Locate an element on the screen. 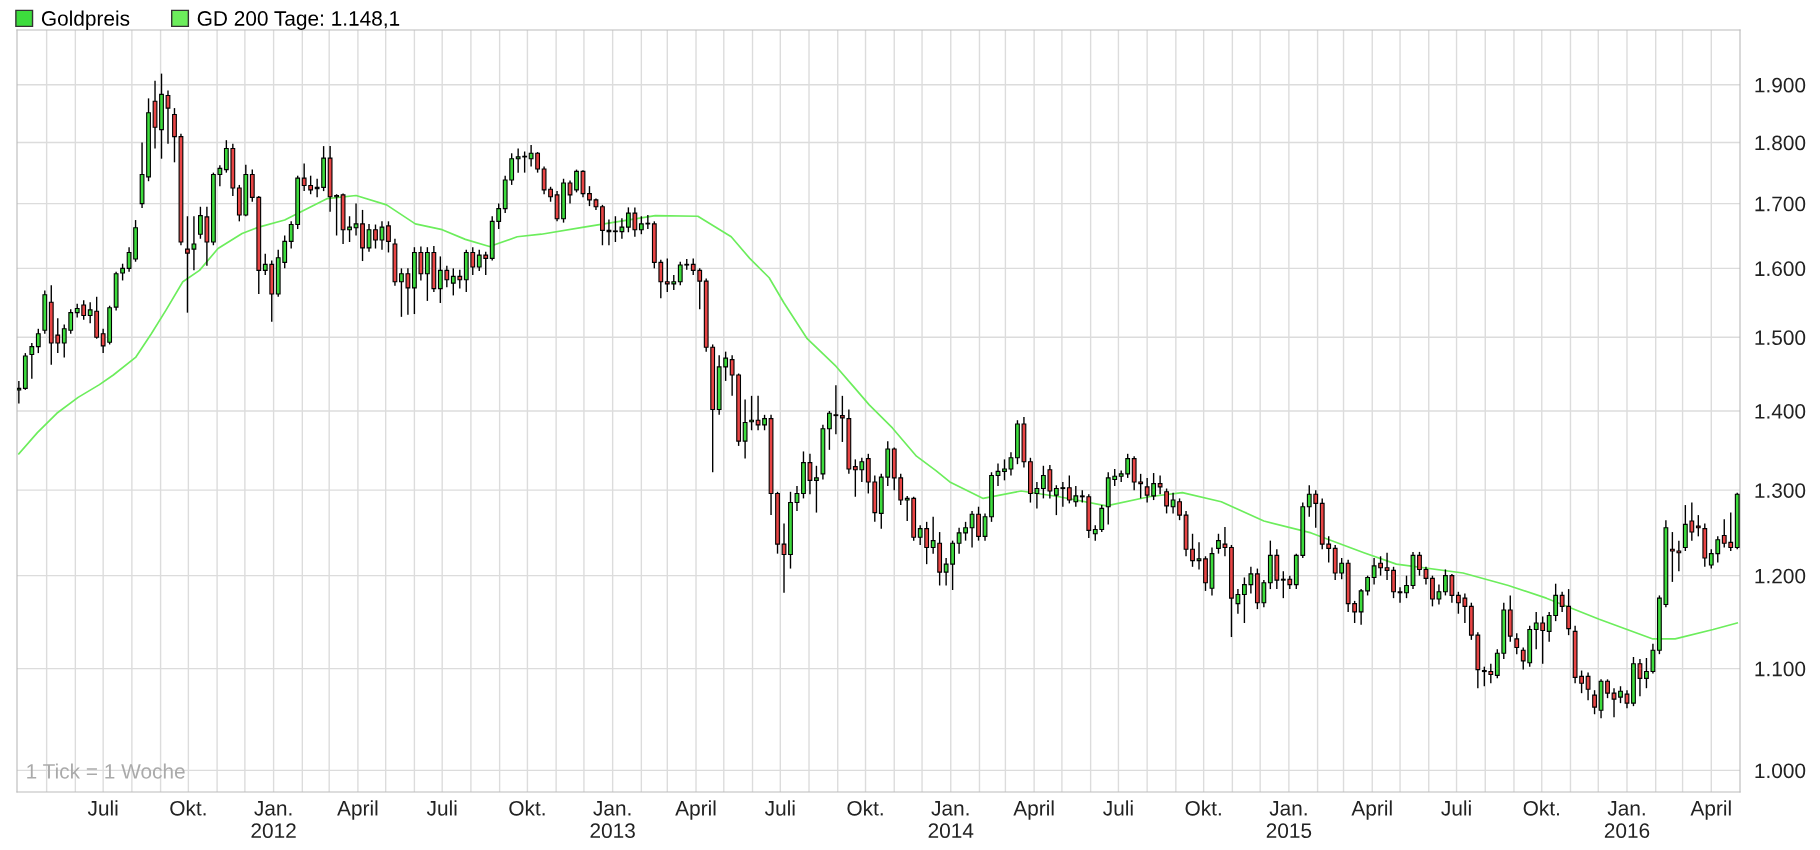 This screenshot has height=850, width=1820. annotation: 1 Tick = 1 Woche is located at coordinates (106, 771).